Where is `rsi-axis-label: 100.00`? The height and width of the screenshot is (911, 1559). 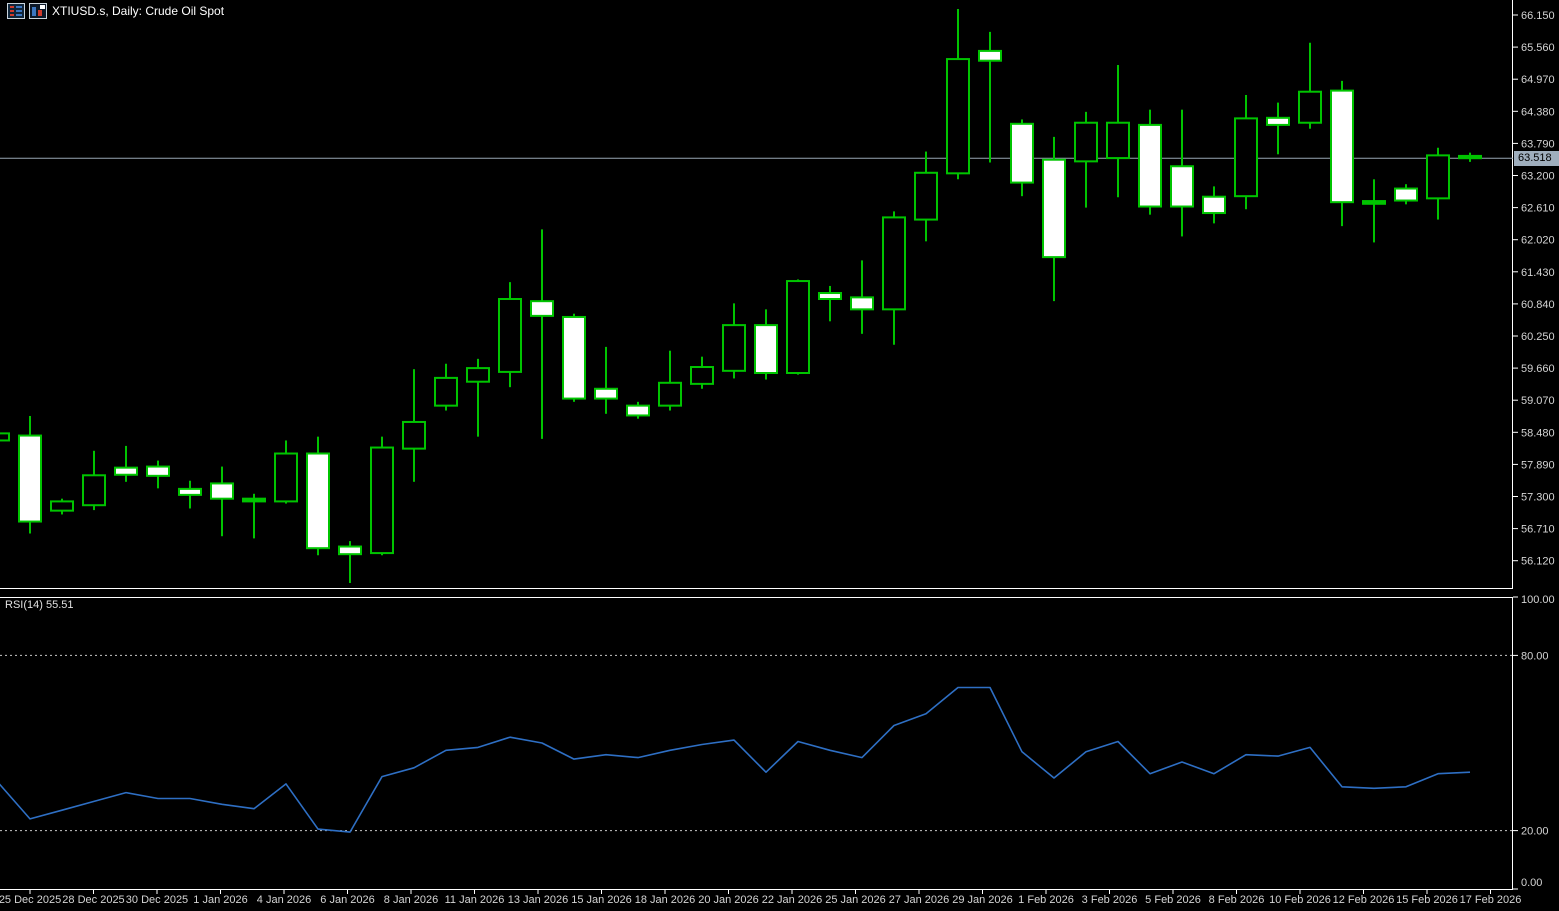
rsi-axis-label: 100.00 is located at coordinates (1538, 600).